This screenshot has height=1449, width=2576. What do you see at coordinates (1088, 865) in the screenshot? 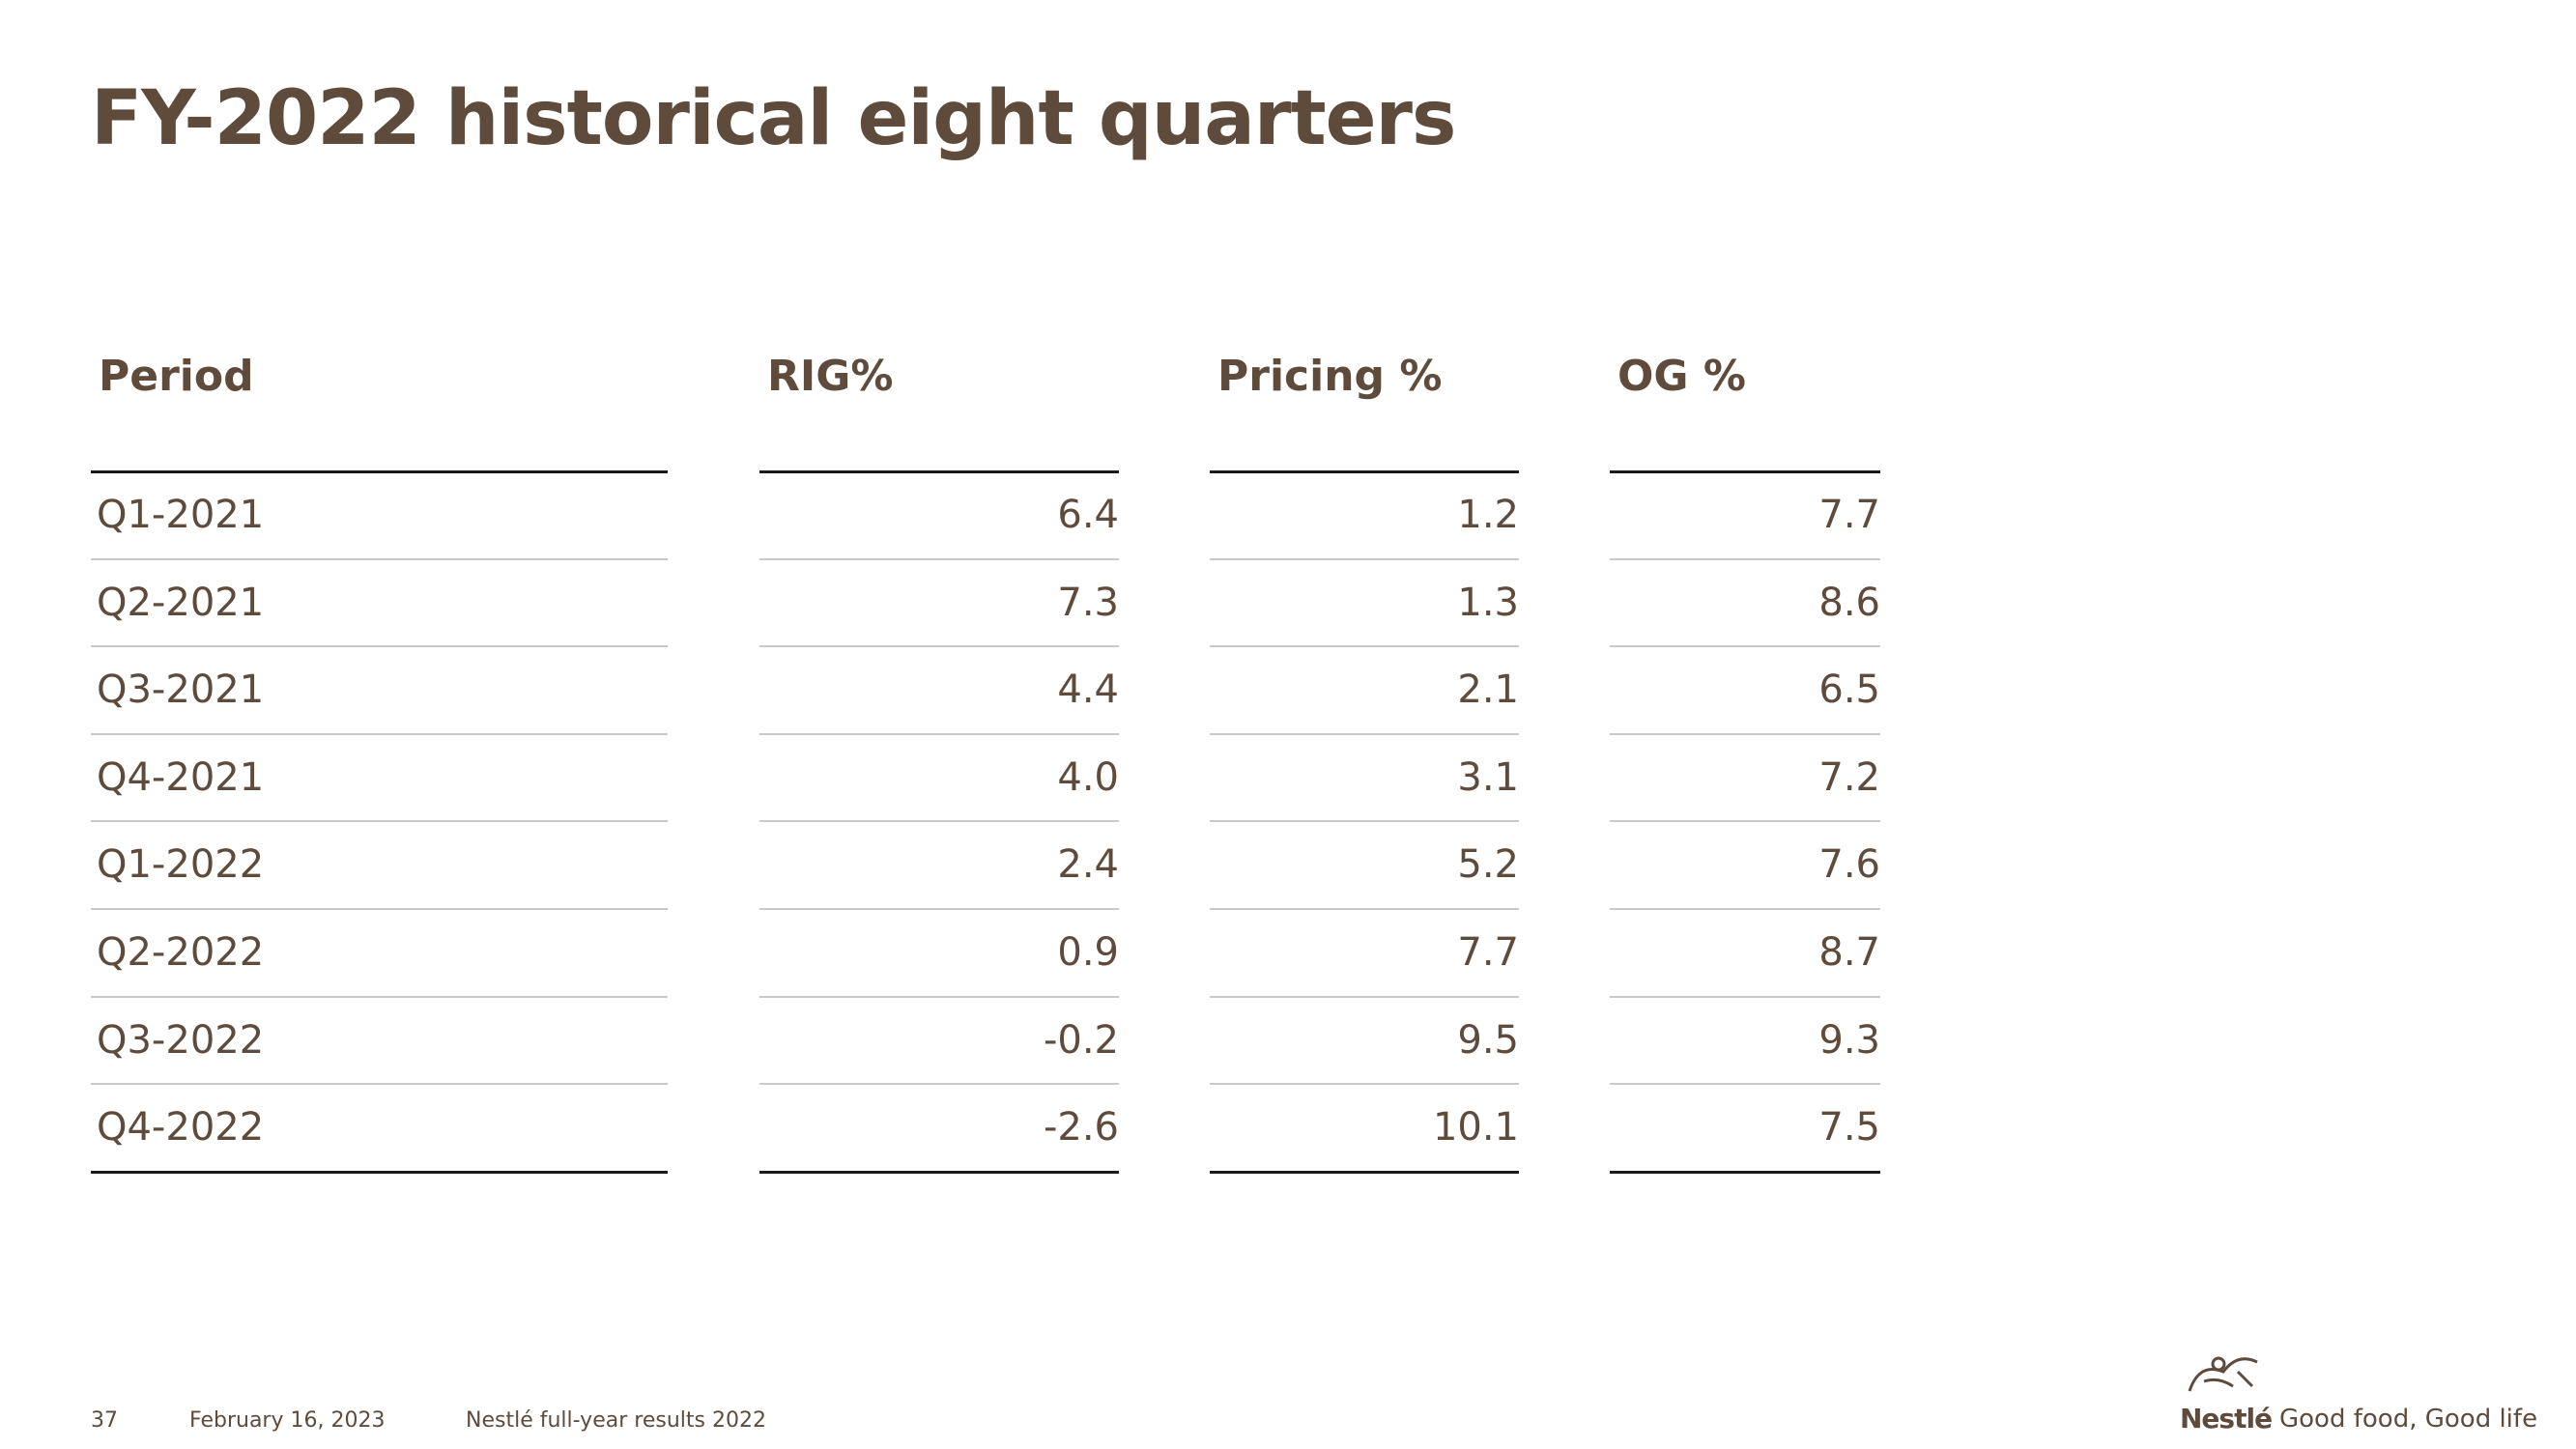
I see `value-cell: 2.4` at bounding box center [1088, 865].